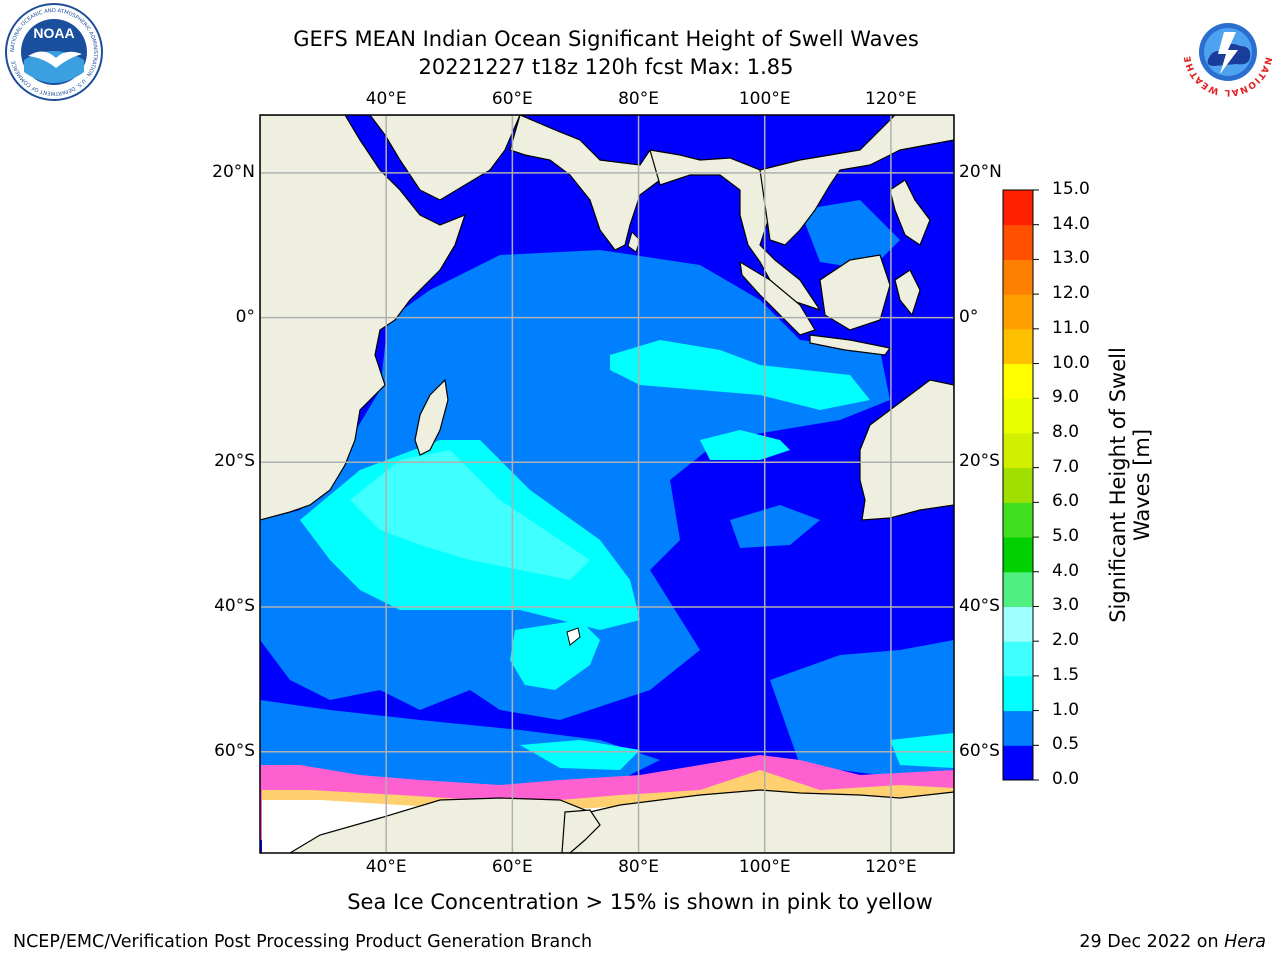  Describe the element at coordinates (891, 99) in the screenshot. I see `lon-label-top: 120°E` at that location.